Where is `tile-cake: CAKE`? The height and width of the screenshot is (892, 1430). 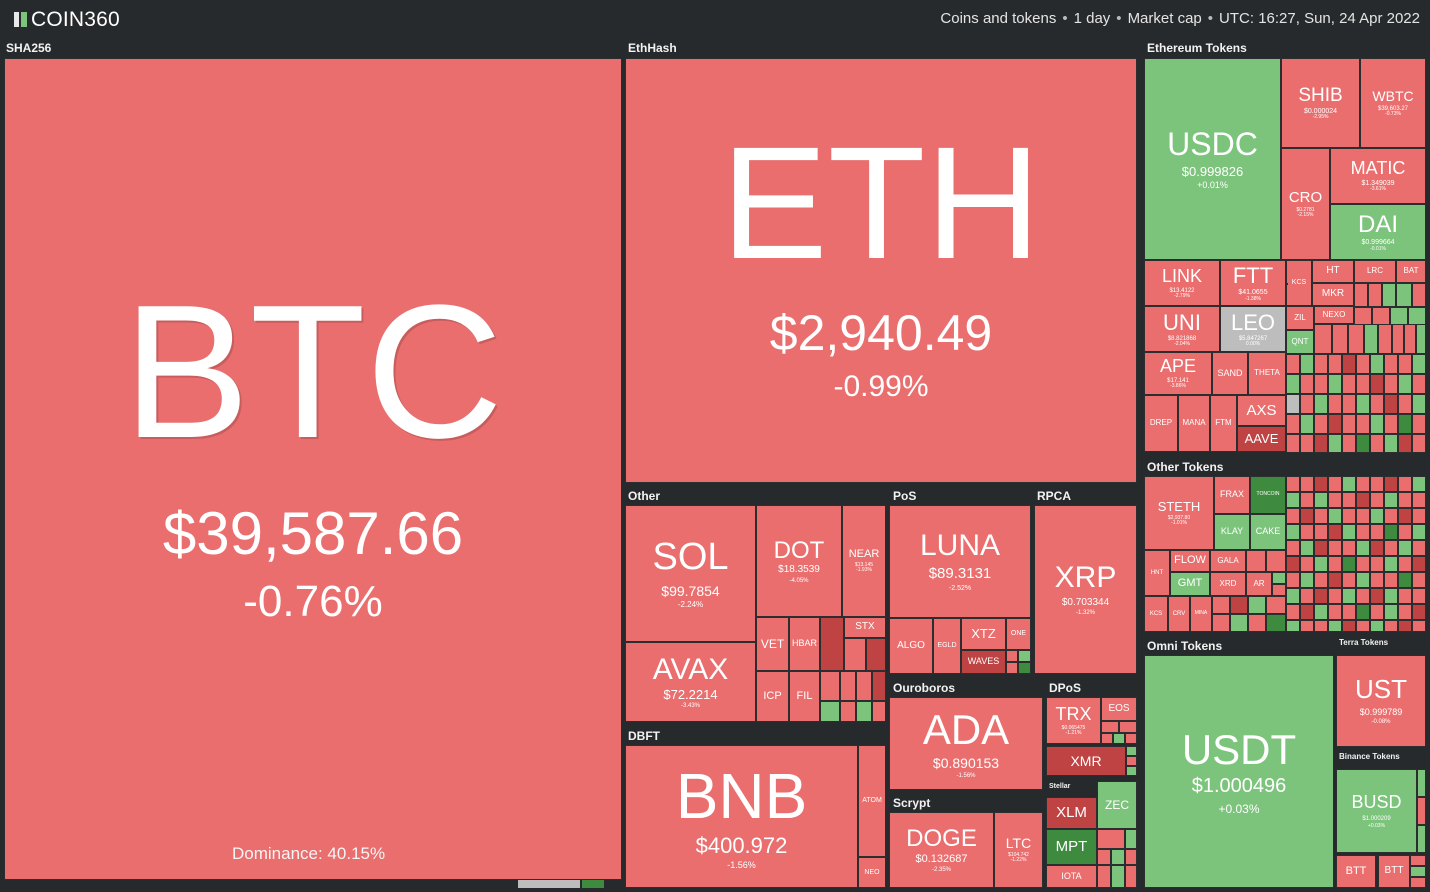
tile-cake: CAKE is located at coordinates (1268, 532).